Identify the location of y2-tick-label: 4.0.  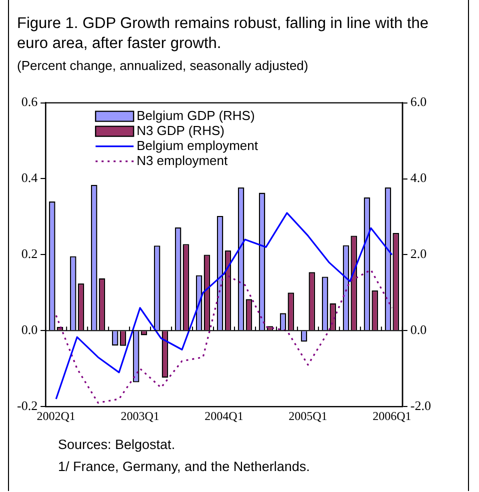
(418, 178).